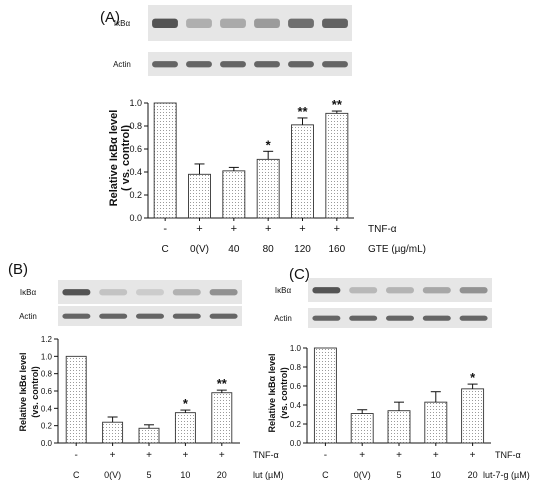 This screenshot has width=550, height=499. Describe the element at coordinates (302, 249) in the screenshot. I see `x-tick-label: 120` at that location.